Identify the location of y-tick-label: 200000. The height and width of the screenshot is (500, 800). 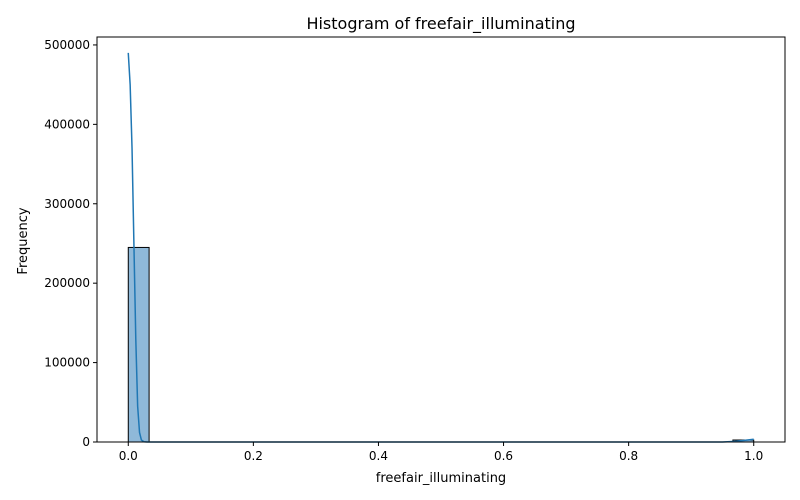
(67, 283).